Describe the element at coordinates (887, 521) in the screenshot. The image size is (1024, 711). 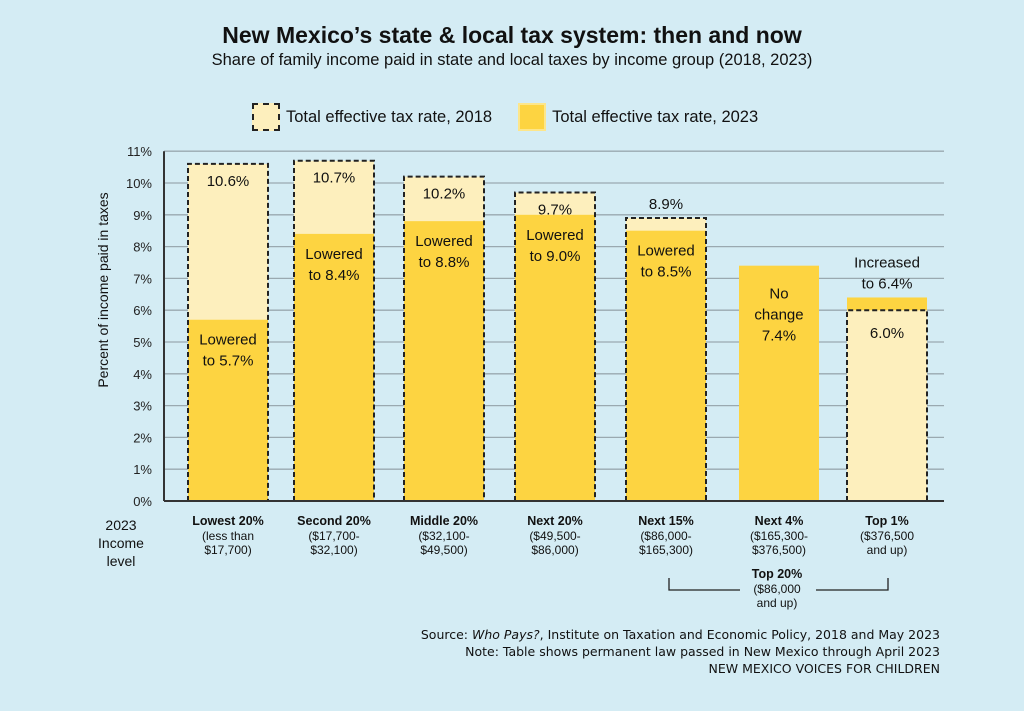
I see `category-name: Top 1%` at that location.